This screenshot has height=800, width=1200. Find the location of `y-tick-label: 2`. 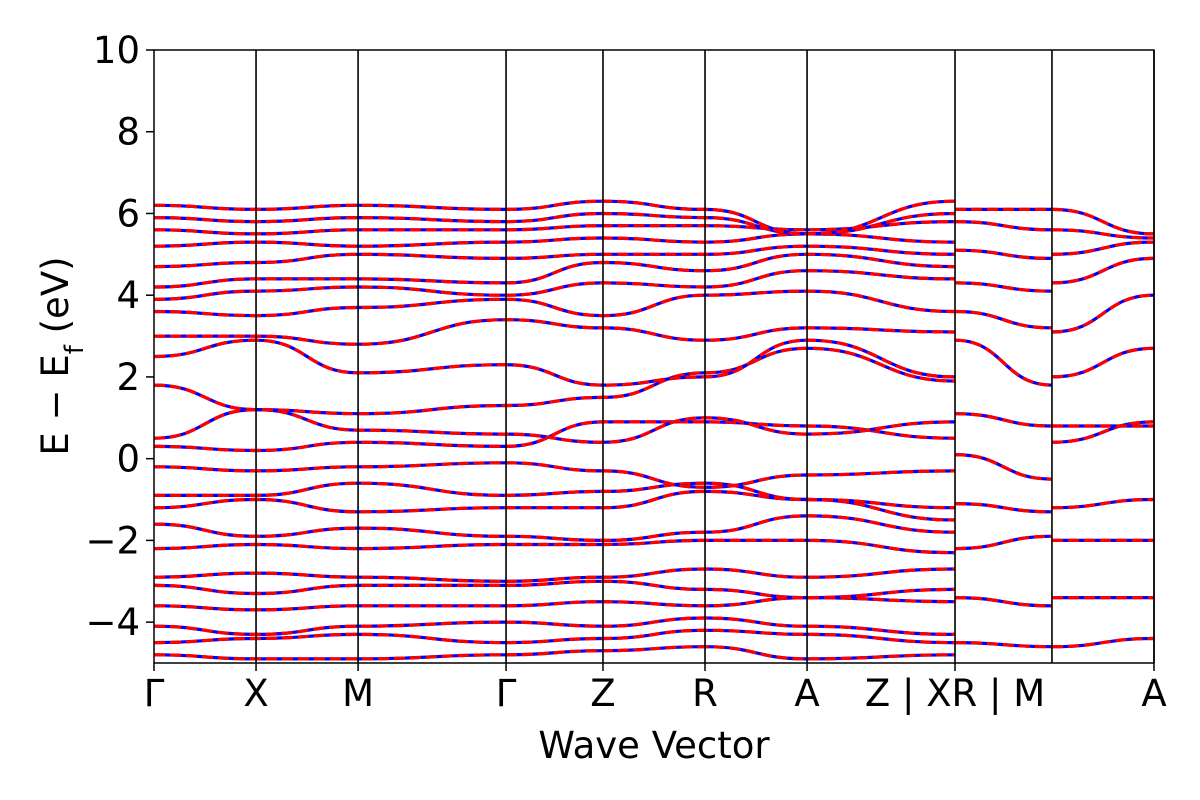

y-tick-label: 2 is located at coordinates (128, 377).